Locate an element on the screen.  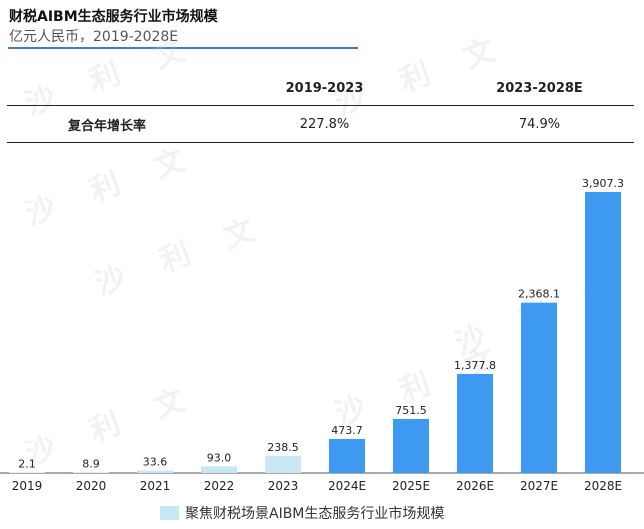
cagr-value: 227.8% is located at coordinates (324, 124).